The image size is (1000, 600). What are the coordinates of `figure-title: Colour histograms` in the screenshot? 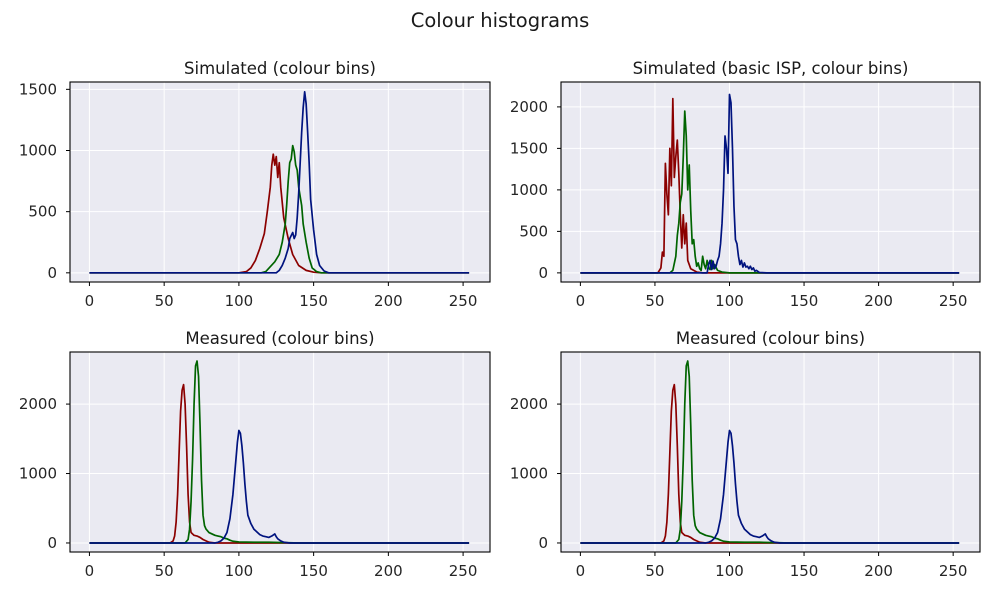 It's located at (500, 20).